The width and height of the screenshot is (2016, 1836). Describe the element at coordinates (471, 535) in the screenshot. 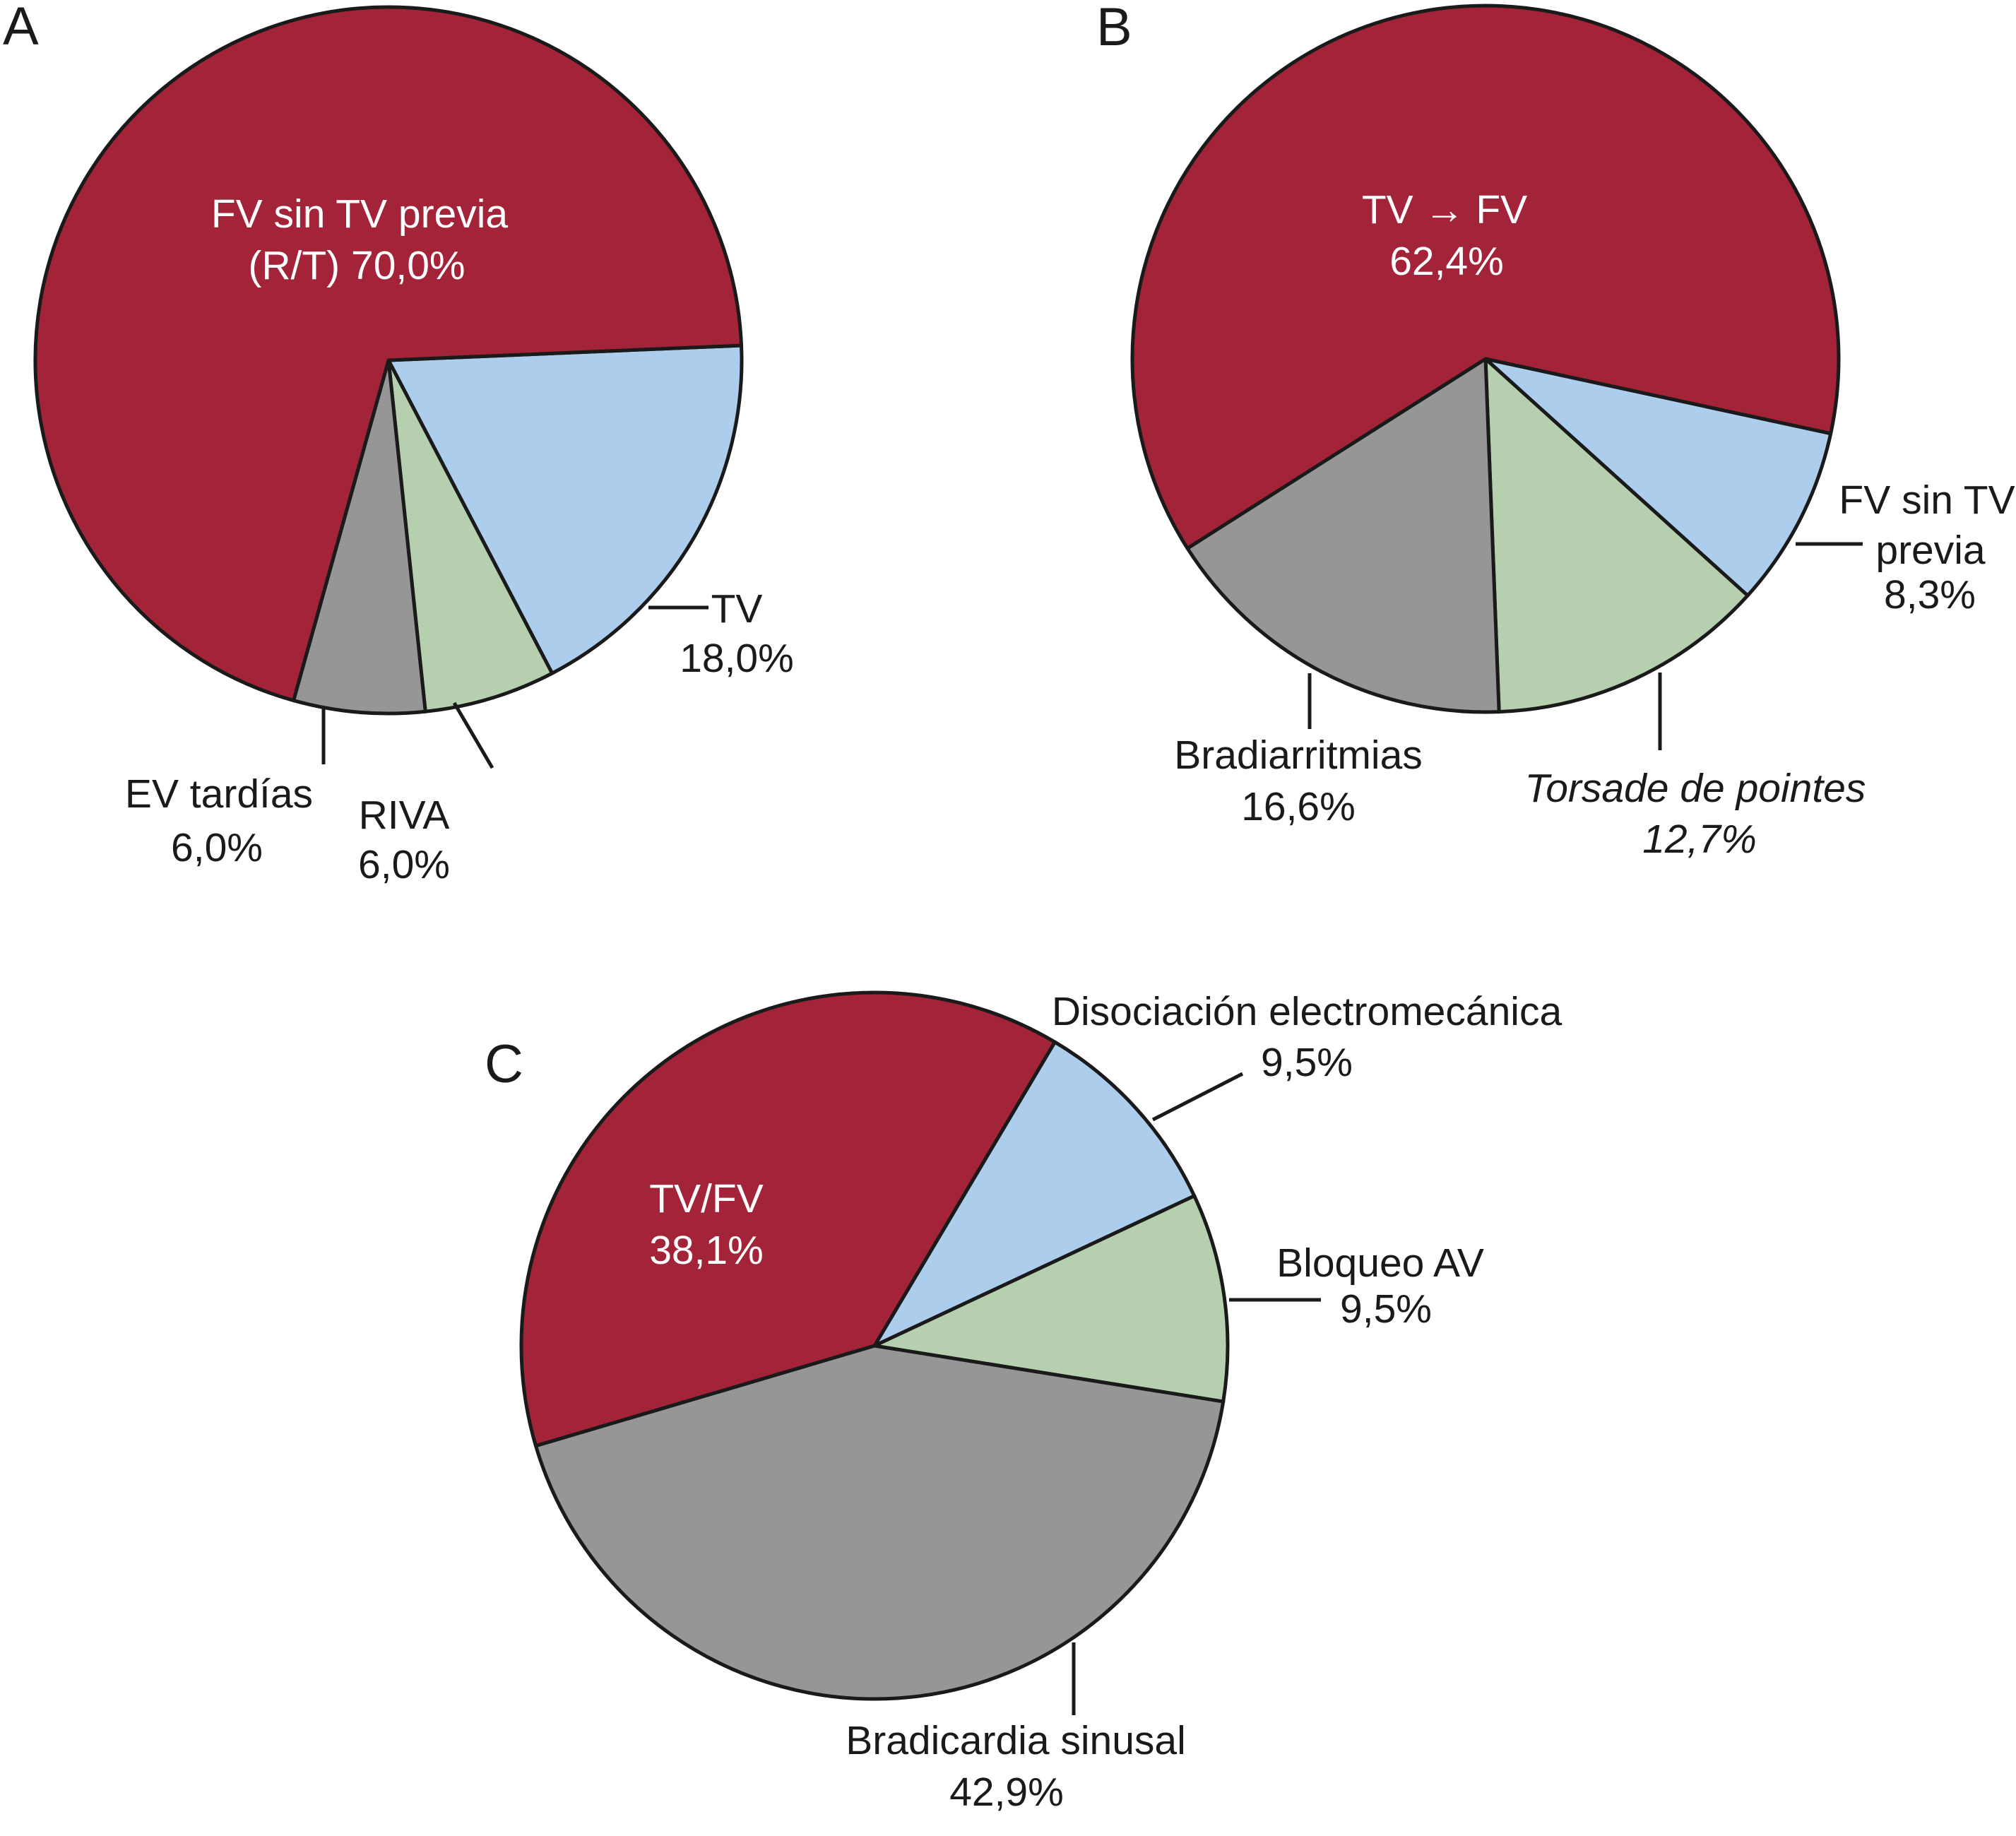

I see `pie-slice-riva` at that location.